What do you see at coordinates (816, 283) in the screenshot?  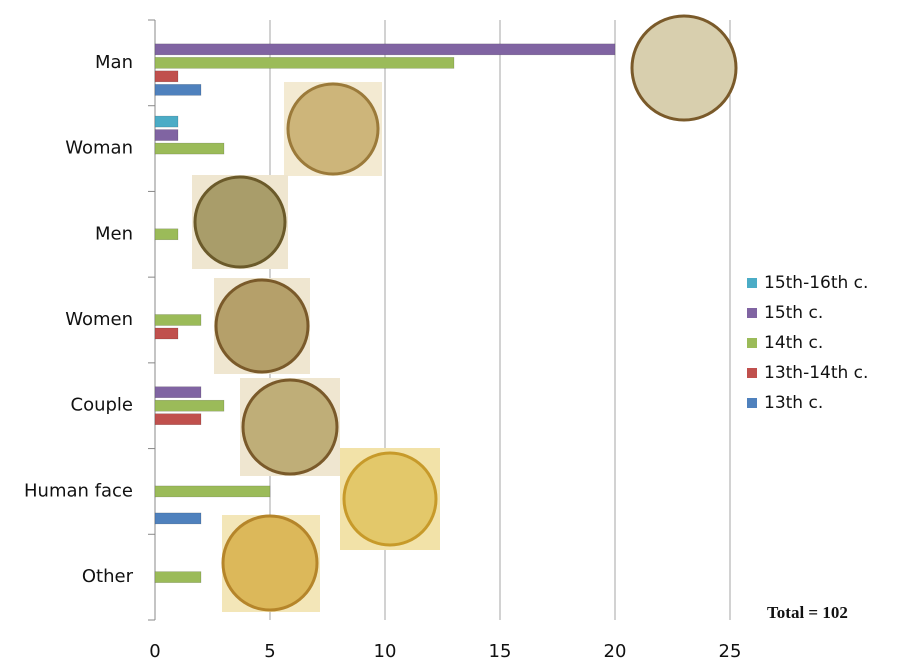 I see `legend-label: 15th-16th c.` at bounding box center [816, 283].